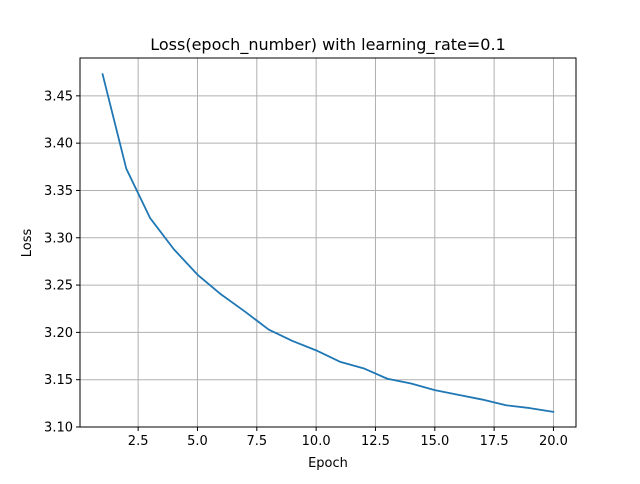  Describe the element at coordinates (553, 441) in the screenshot. I see `x-tick-label: 20.0` at that location.